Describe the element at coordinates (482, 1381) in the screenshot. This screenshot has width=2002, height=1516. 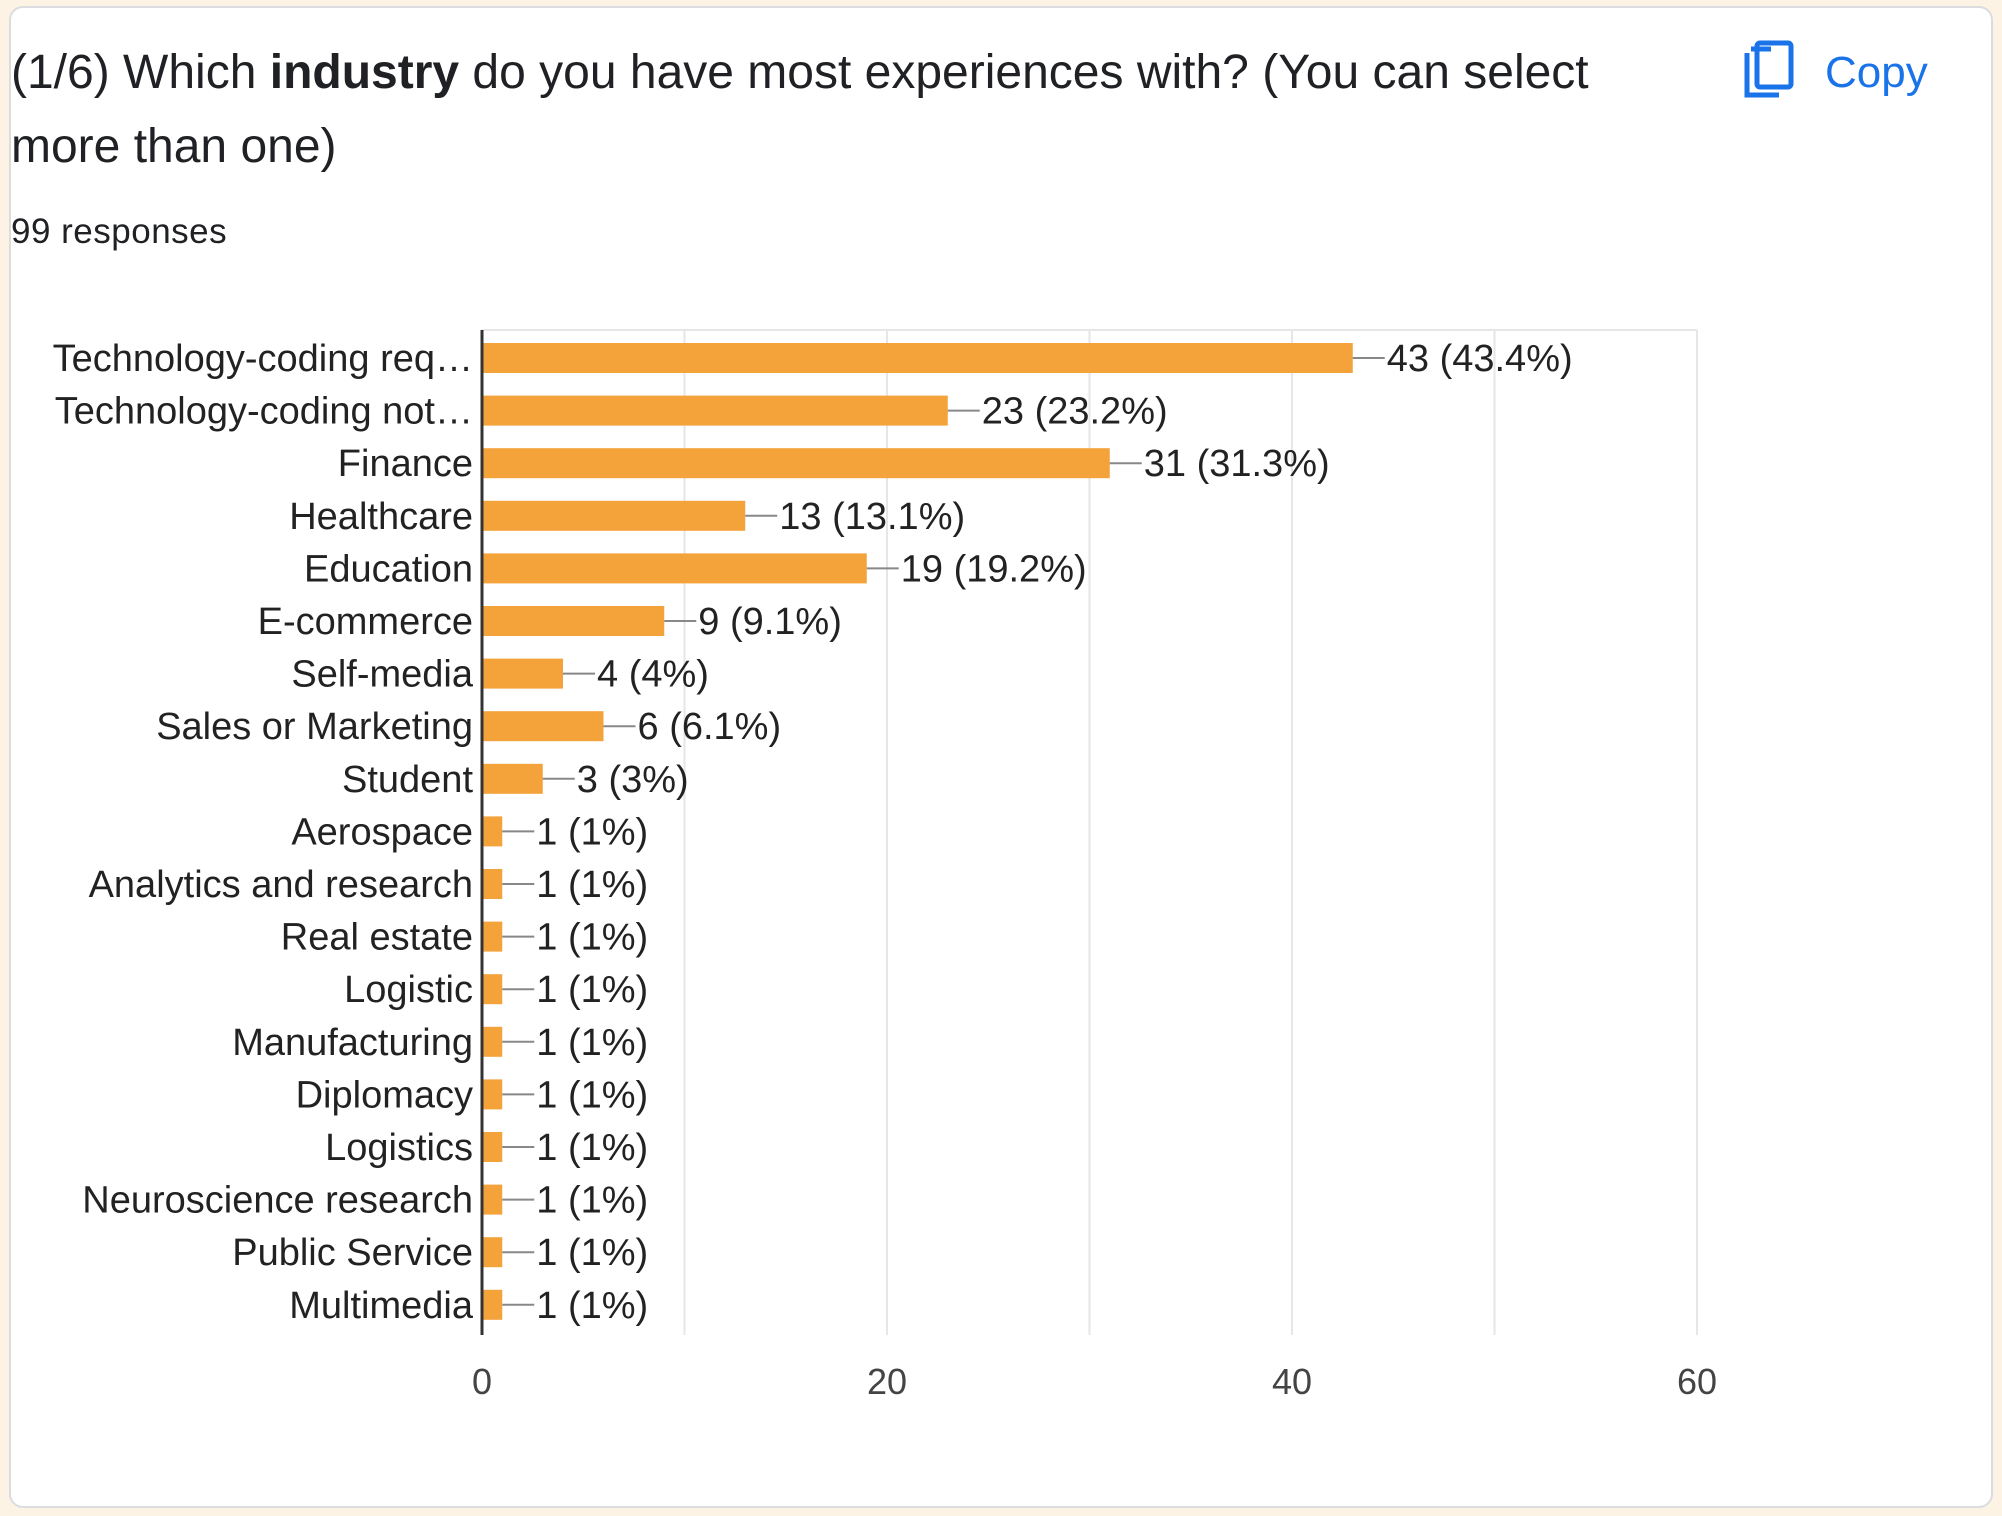
I see `x-tick-label: 0` at that location.